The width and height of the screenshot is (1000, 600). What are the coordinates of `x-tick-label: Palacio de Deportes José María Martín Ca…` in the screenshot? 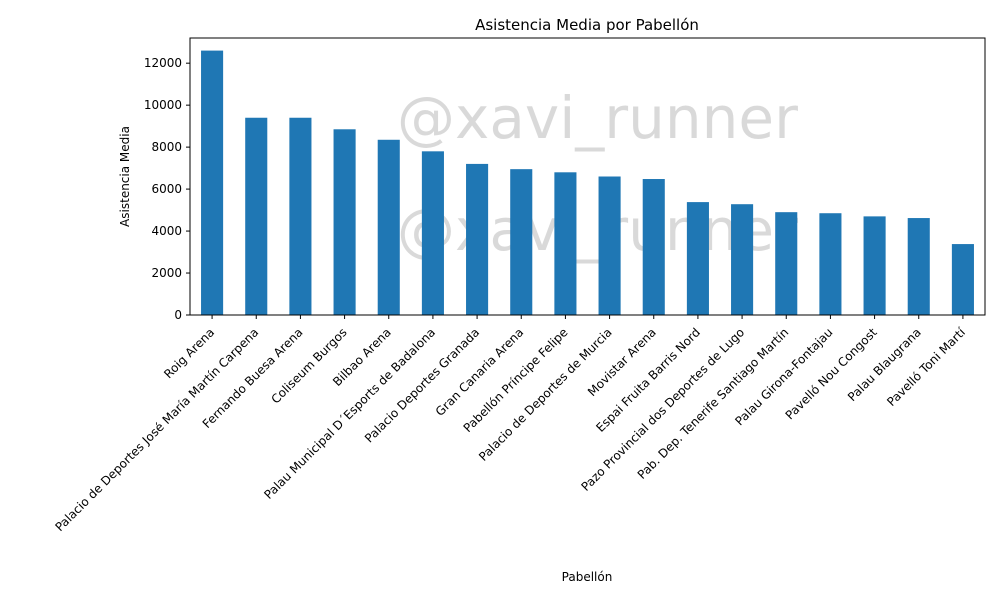 It's located at (156, 429).